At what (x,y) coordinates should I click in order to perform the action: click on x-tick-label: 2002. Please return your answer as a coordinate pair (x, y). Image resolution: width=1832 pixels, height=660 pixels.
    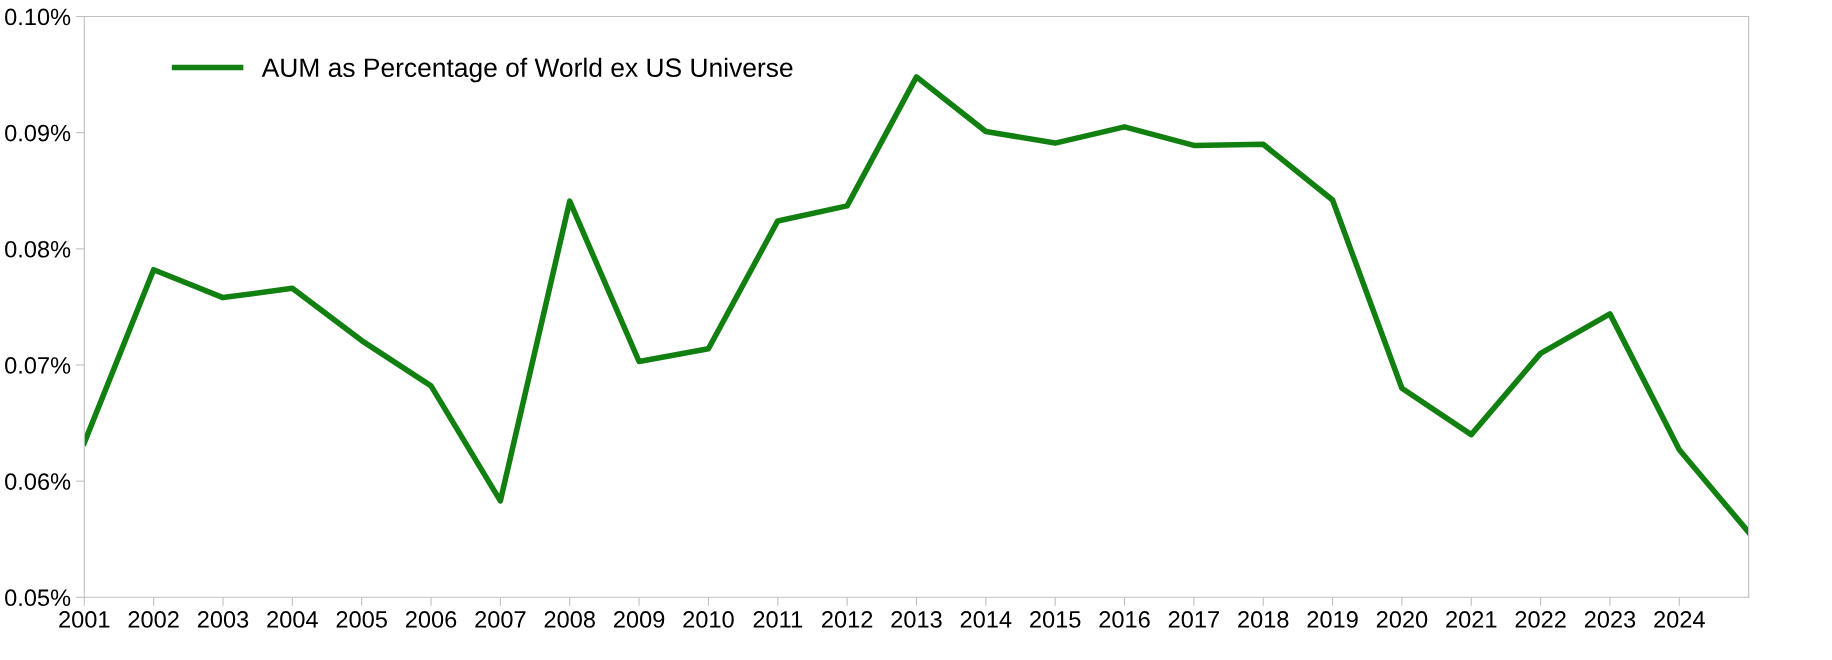
    Looking at the image, I should click on (153, 619).